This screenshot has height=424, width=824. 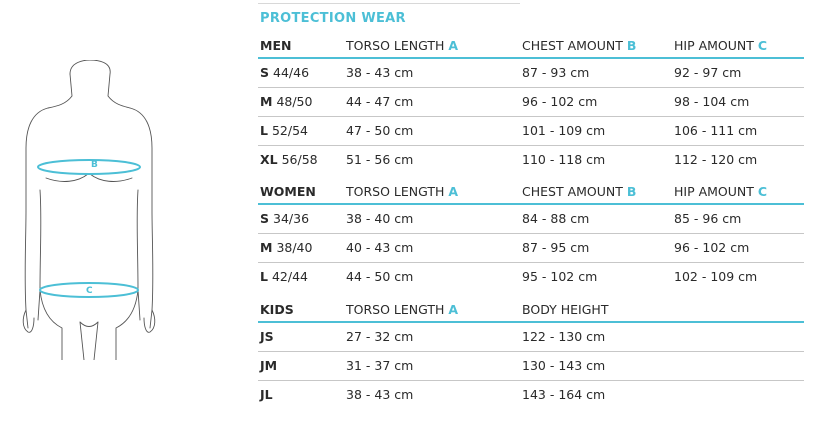 What do you see at coordinates (380, 218) in the screenshot?
I see `torso-cell: 38 - 40 cm` at bounding box center [380, 218].